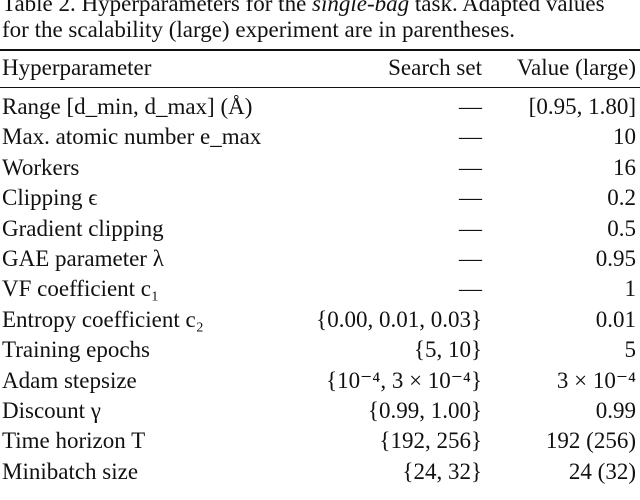 Image resolution: width=640 pixels, height=500 pixels. What do you see at coordinates (320, 441) in the screenshot?
I see `table-row: Time horizon T {192, 256} 192 (256)` at bounding box center [320, 441].